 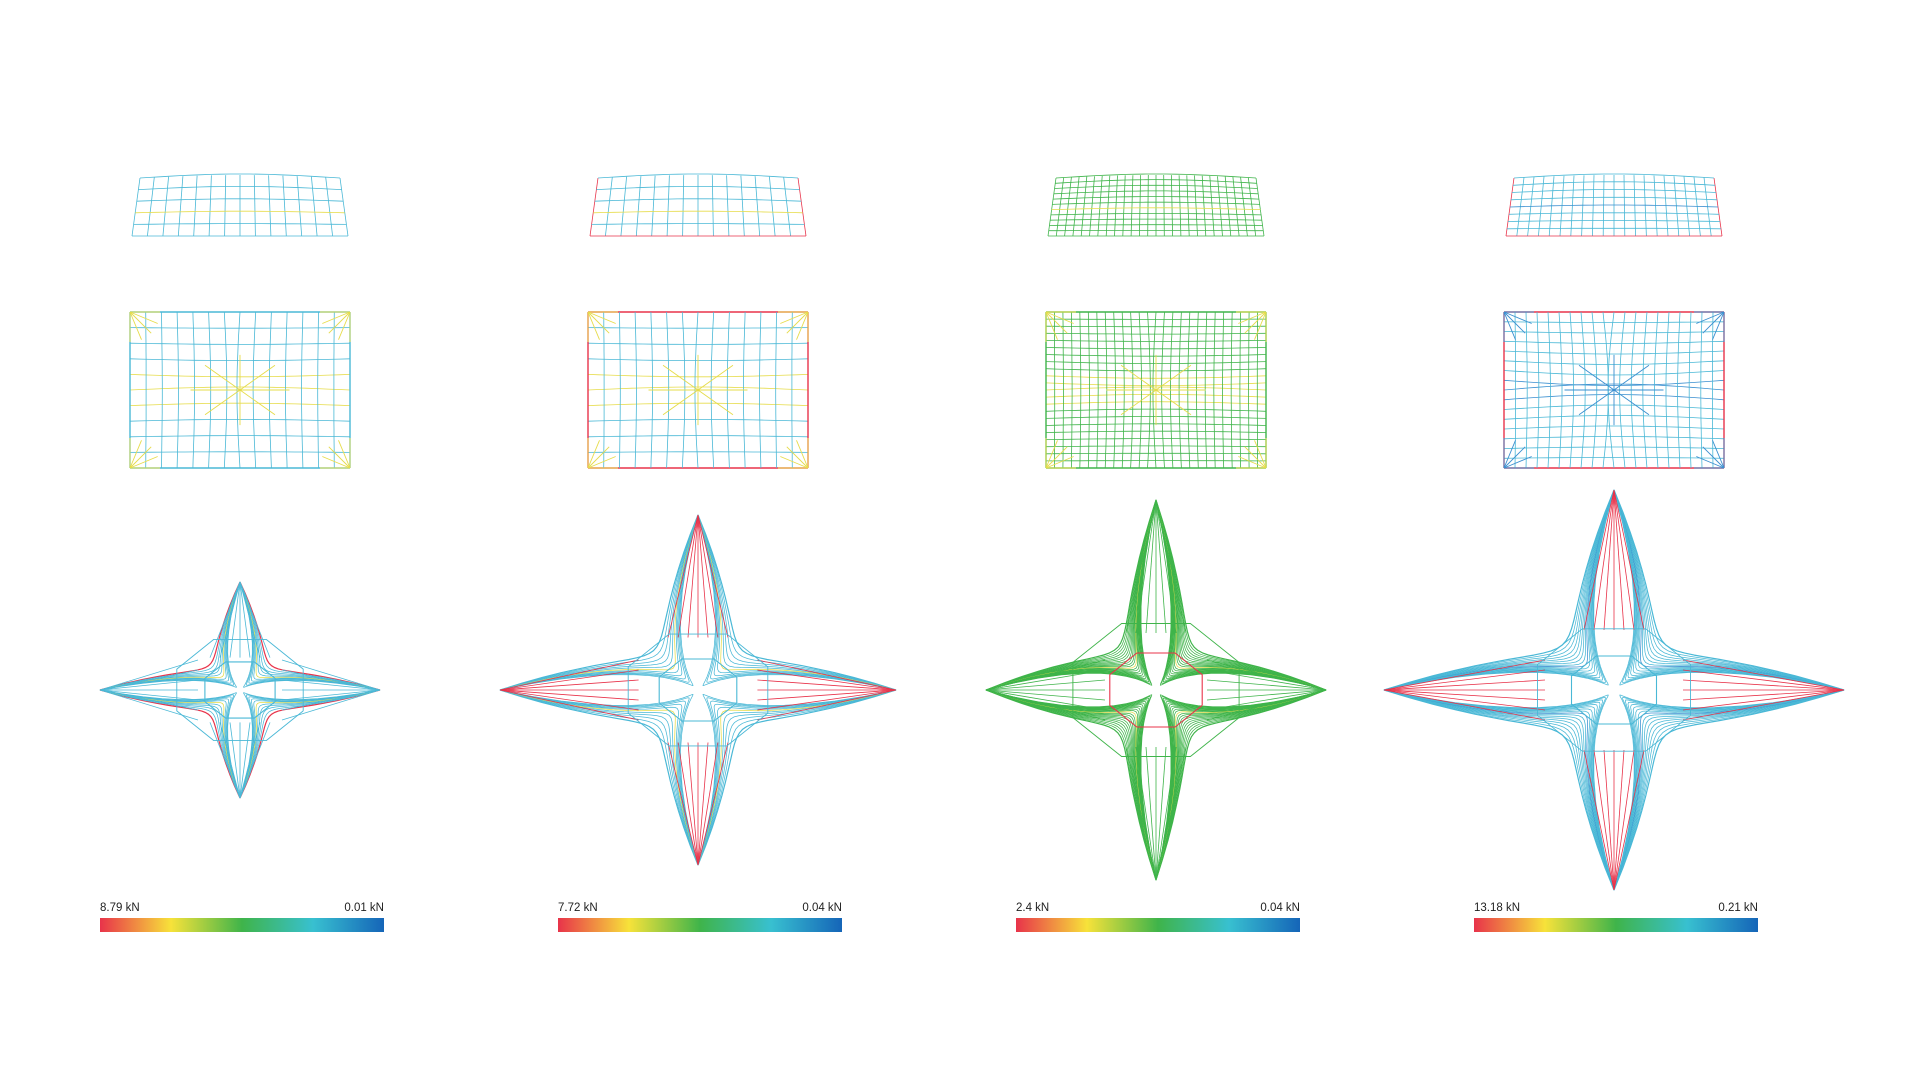 I want to click on force-max-label: 8.79 kN, so click(x=120, y=908).